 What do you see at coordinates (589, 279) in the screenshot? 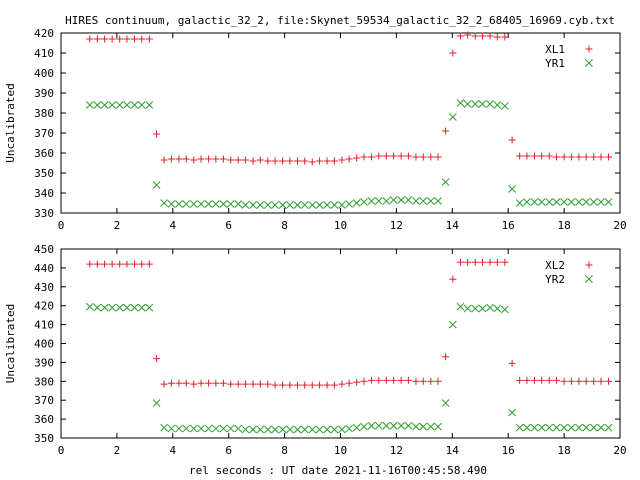
I see `legend-marker` at bounding box center [589, 279].